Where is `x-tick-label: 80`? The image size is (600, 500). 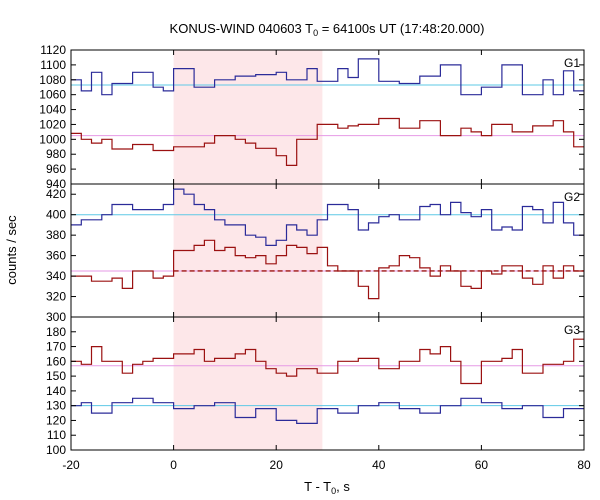
x-tick-label: 80 is located at coordinates (584, 465).